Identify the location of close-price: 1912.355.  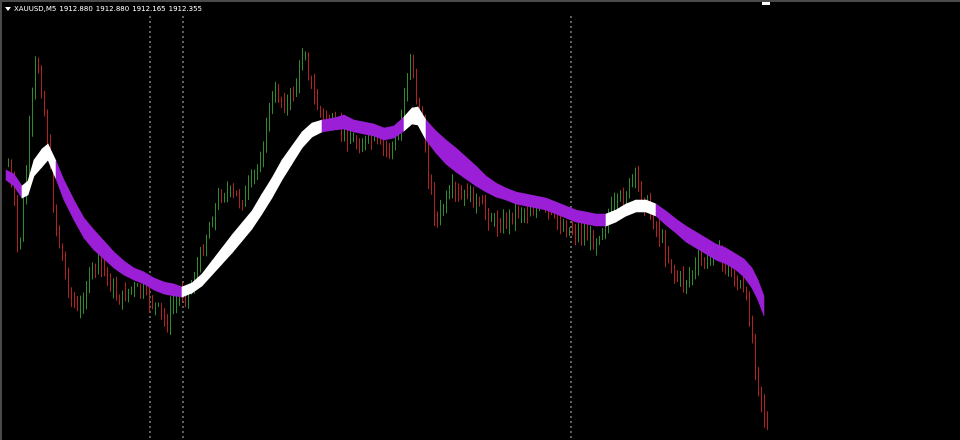
(185, 9).